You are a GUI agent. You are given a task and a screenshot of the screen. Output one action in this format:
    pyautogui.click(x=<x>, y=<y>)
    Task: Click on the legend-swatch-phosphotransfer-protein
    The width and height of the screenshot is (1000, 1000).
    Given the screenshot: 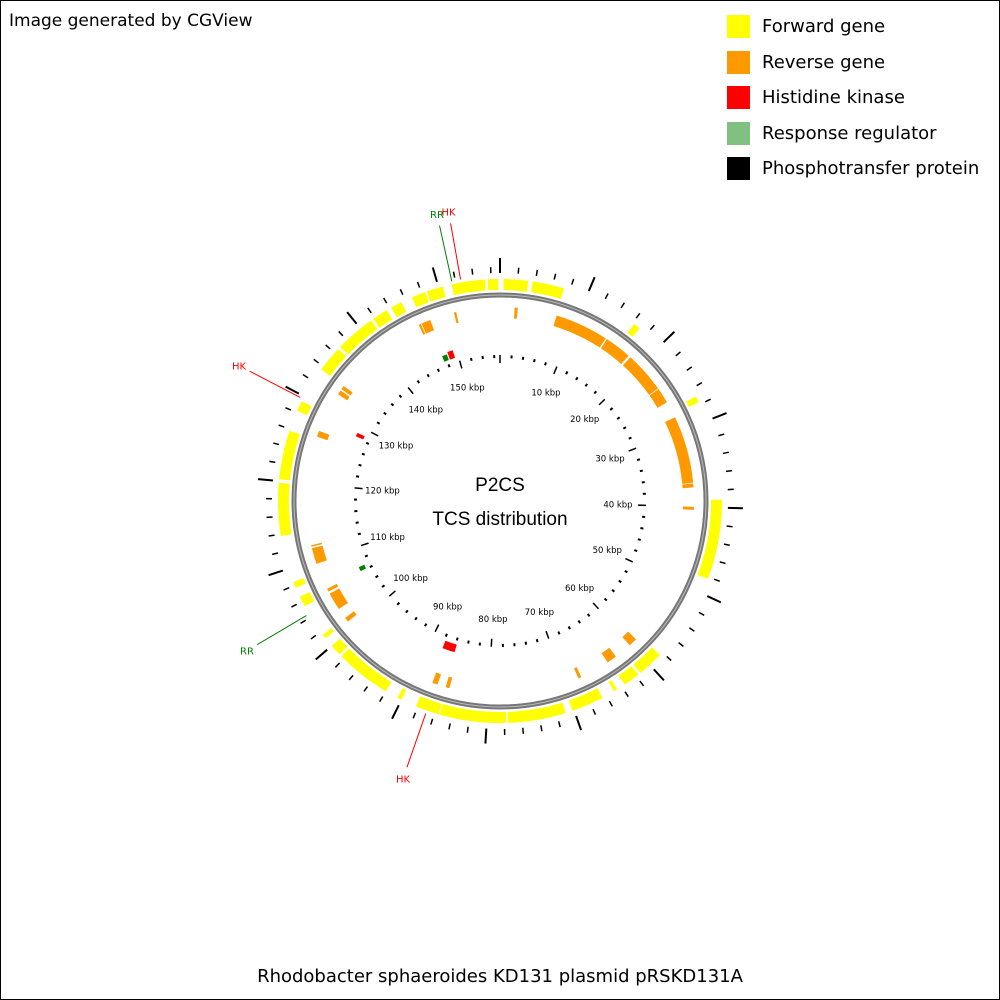 What is the action you would take?
    pyautogui.click(x=738, y=169)
    